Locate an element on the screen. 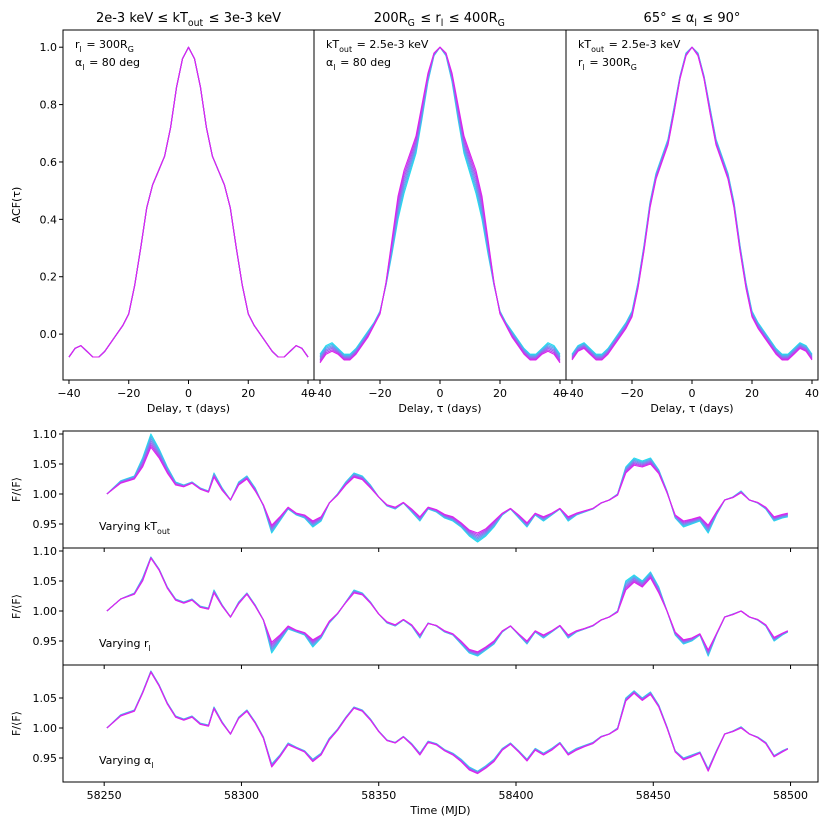 This screenshot has height=830, width=830. panel-title: 65° ≤ αl ≤ 90° is located at coordinates (692, 20).